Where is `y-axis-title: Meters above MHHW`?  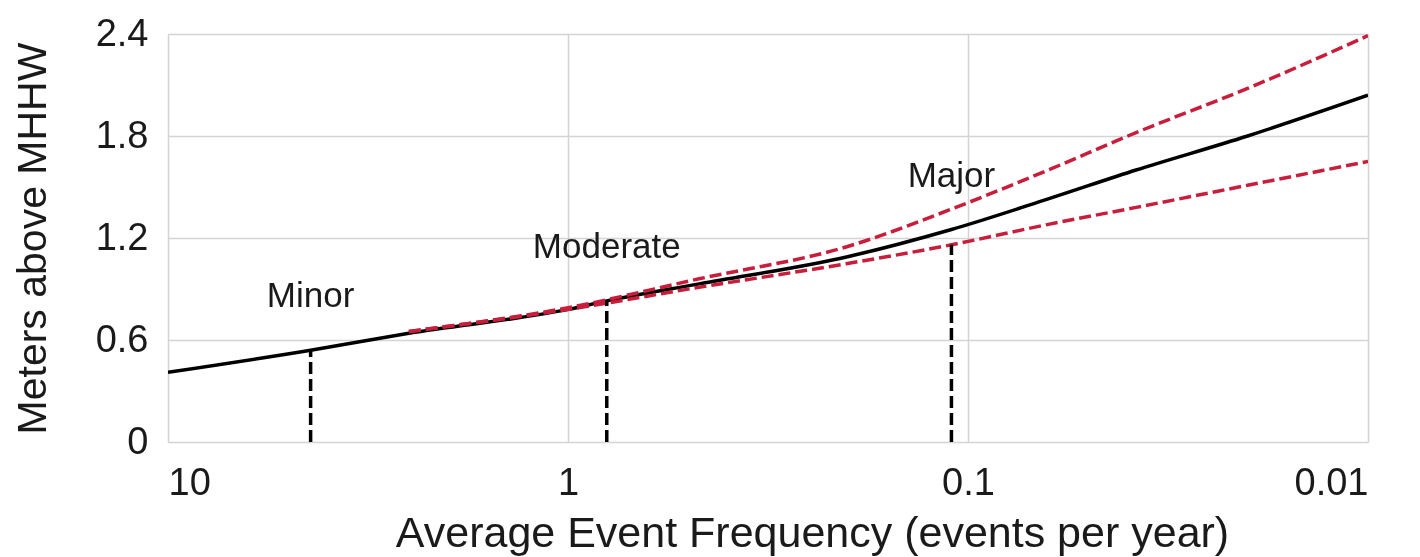 y-axis-title: Meters above MHHW is located at coordinates (31, 238).